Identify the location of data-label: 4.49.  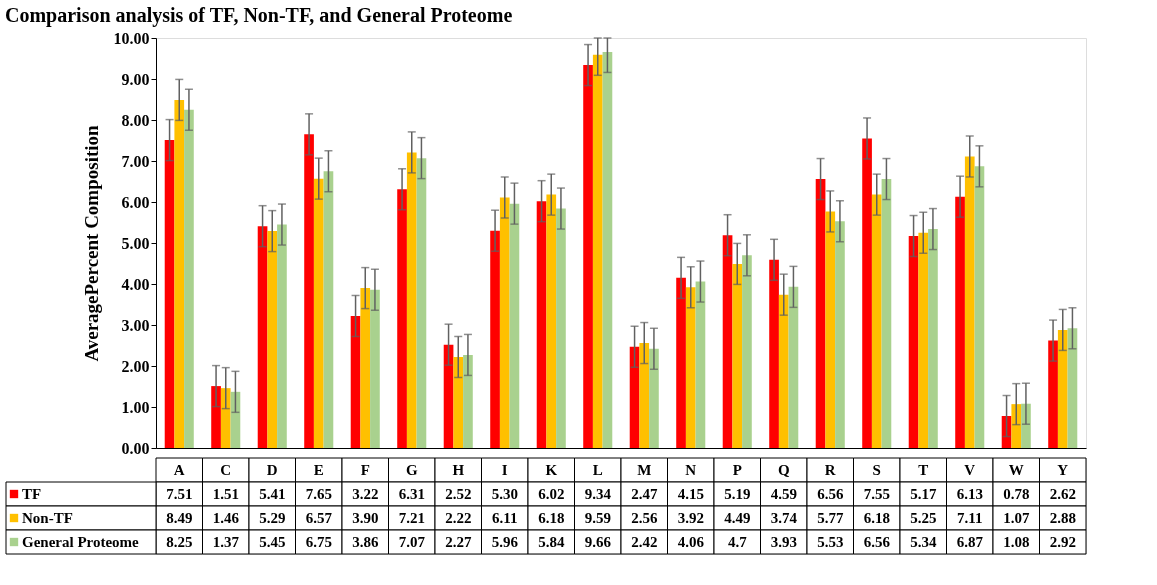
(737, 518).